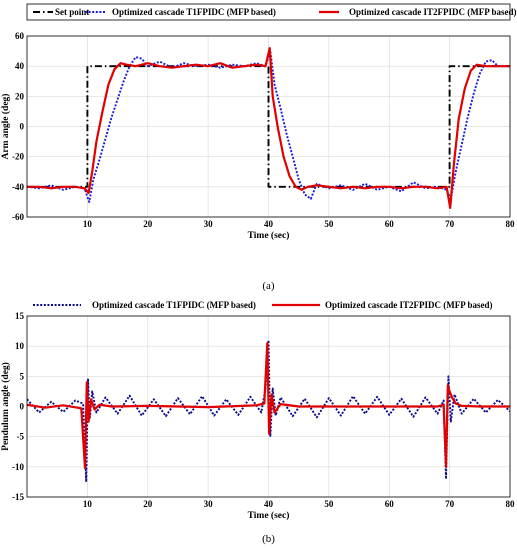 The width and height of the screenshot is (517, 550). Describe the element at coordinates (72, 12) in the screenshot. I see `legend-label-1: Set point` at that location.